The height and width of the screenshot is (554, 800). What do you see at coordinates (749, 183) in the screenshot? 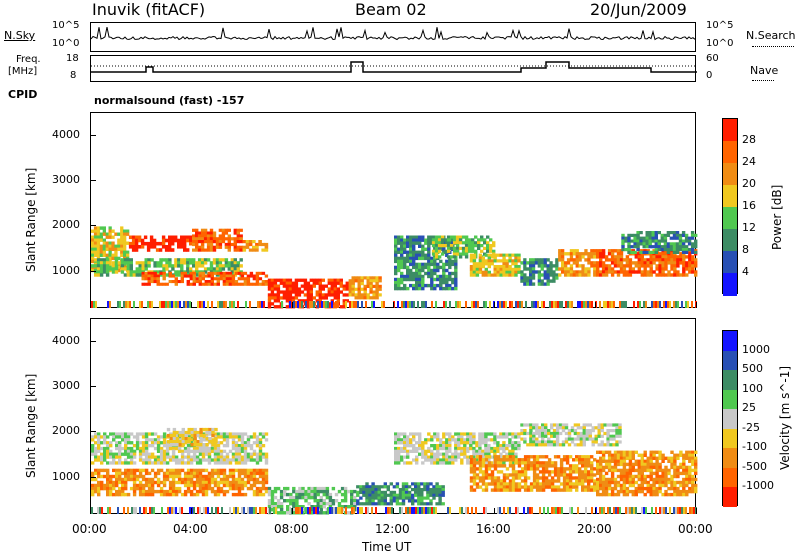
I see `power-colorbar-tick: 20` at bounding box center [749, 183].